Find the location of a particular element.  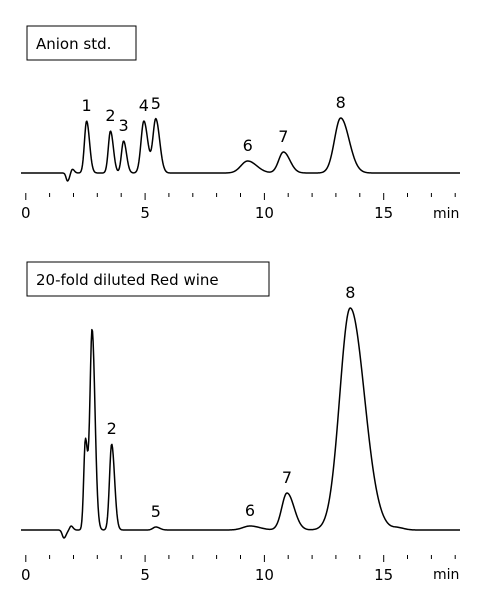

peak-label: 4 is located at coordinates (144, 105).